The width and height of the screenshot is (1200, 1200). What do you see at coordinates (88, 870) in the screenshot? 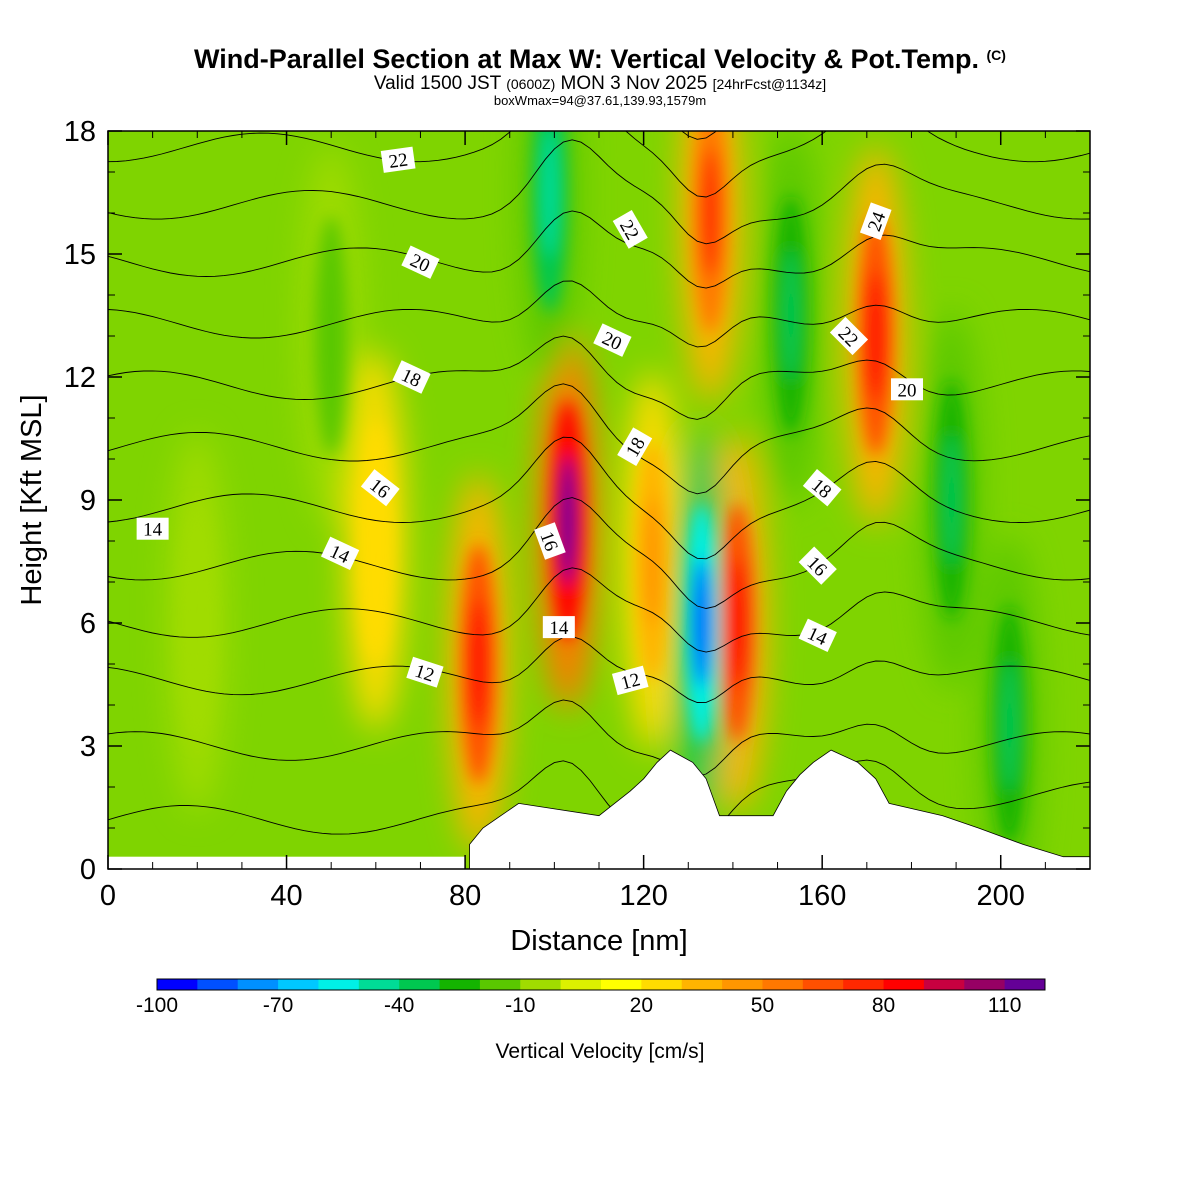
I see `y-tick-label: 0` at bounding box center [88, 870].